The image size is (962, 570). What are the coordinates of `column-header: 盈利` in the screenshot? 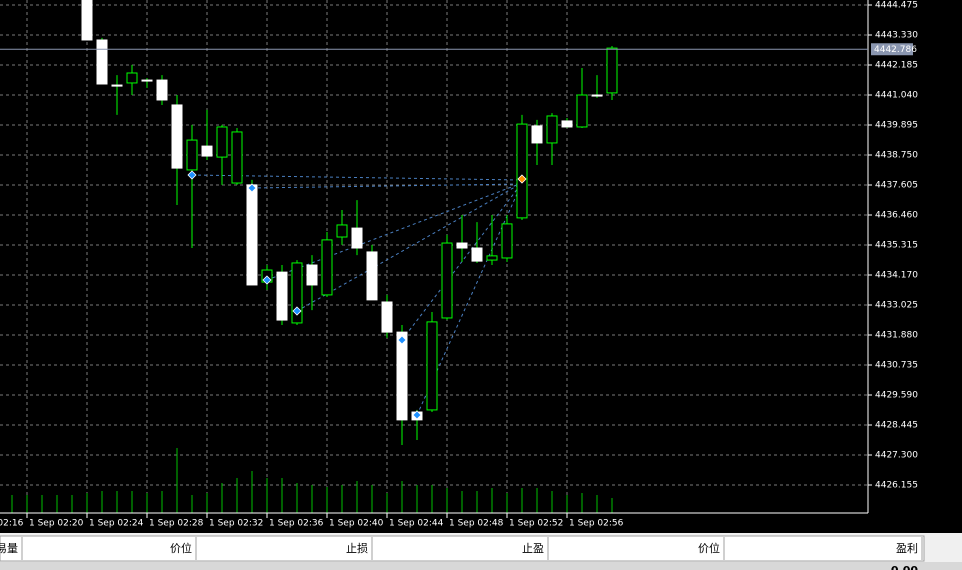 It's located at (907, 548).